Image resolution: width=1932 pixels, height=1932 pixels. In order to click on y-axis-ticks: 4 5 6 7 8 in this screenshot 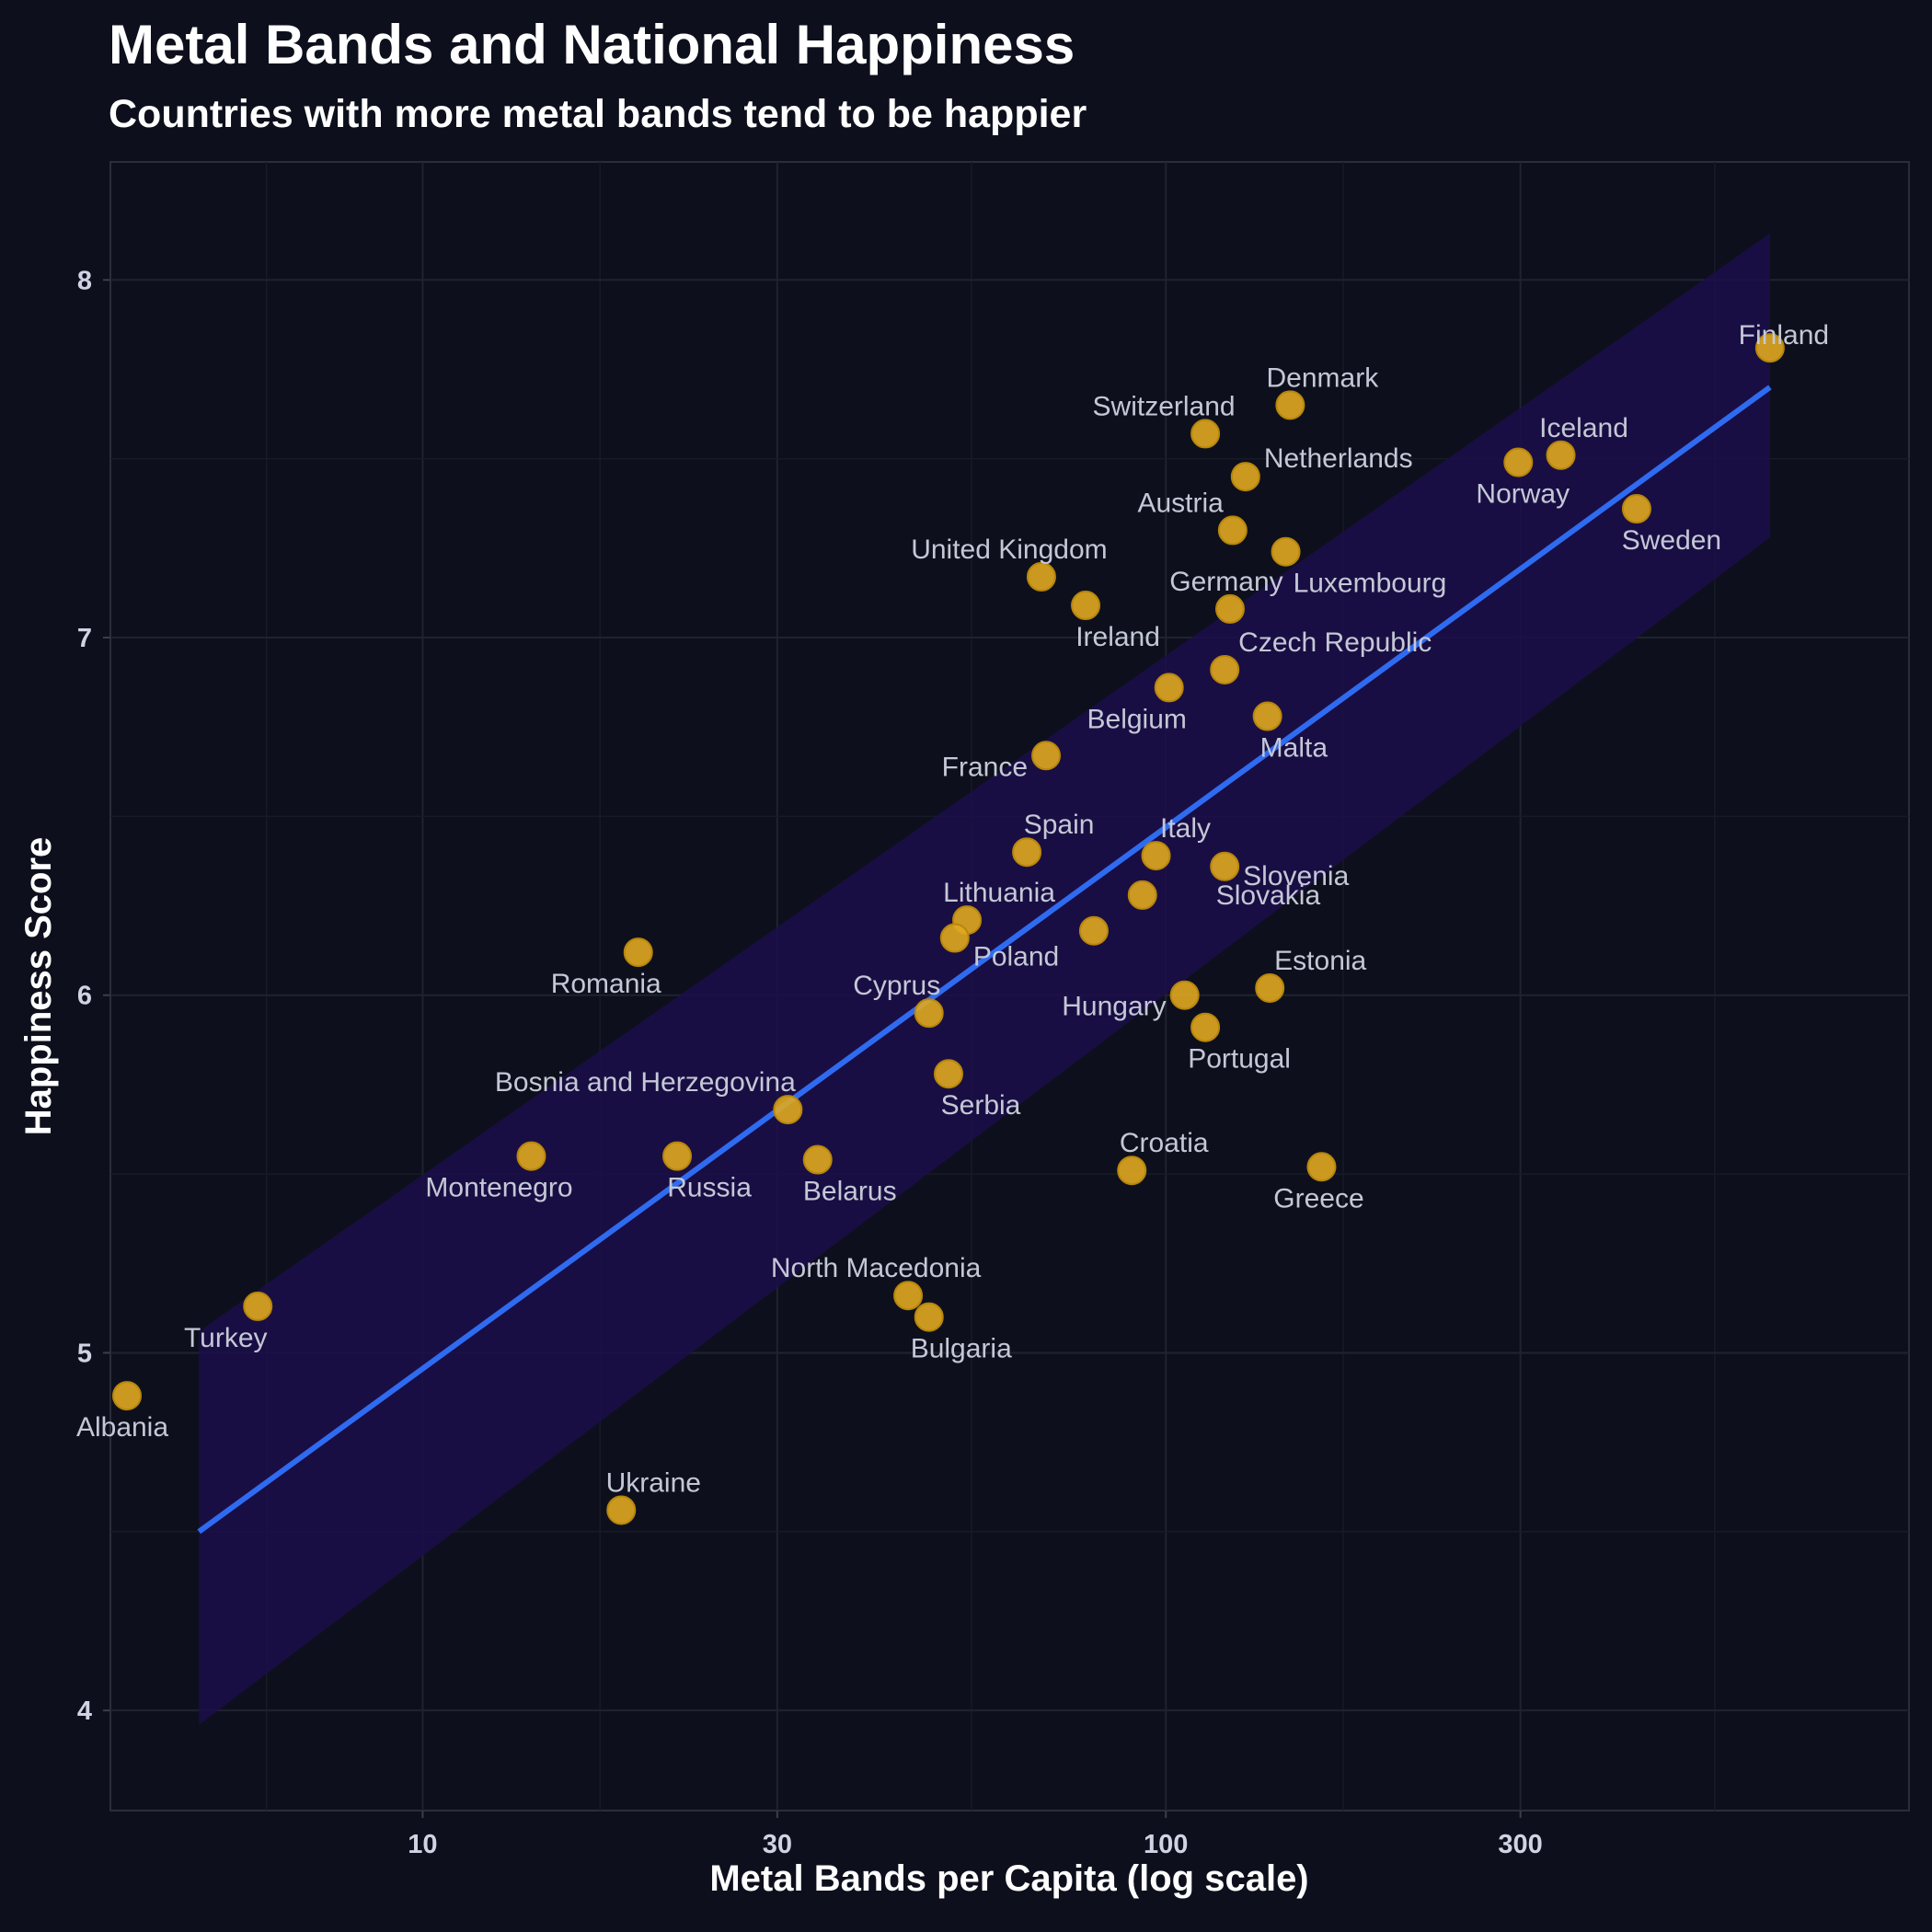, I will do `click(93, 996)`.